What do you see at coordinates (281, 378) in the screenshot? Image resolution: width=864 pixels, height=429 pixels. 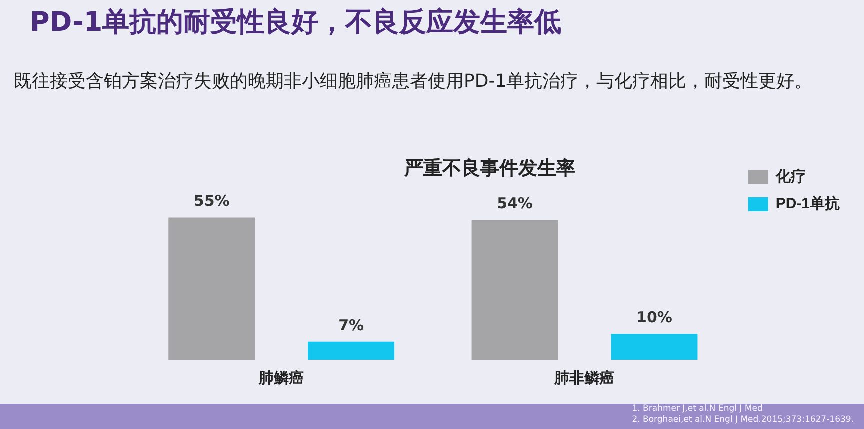 I see `x-tick-label: 肺鳞癌` at bounding box center [281, 378].